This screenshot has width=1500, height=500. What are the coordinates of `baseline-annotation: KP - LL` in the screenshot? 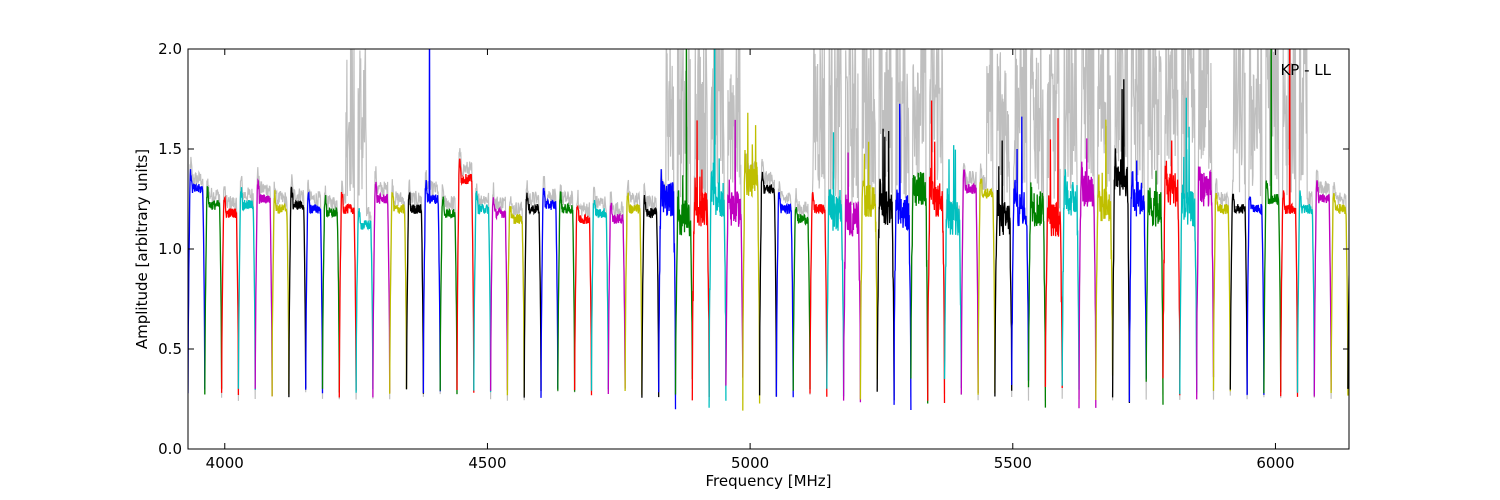 It's located at (1305, 70).